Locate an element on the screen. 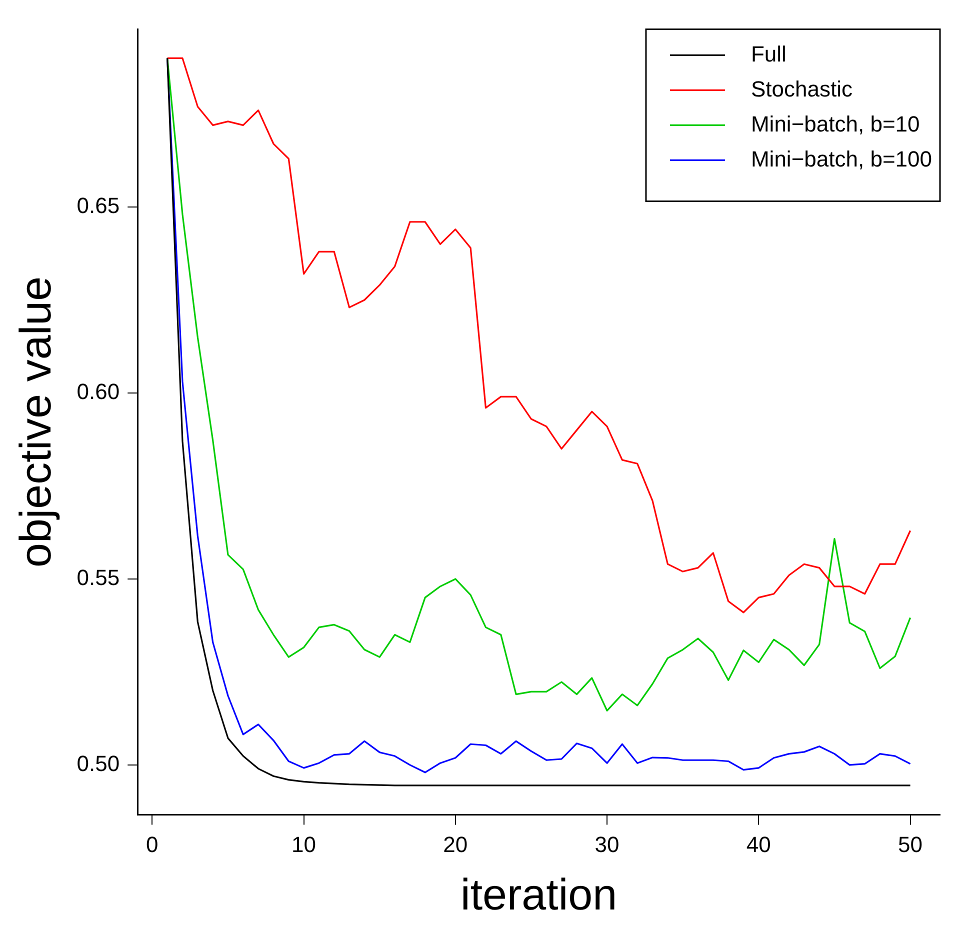 The image size is (954, 940). x-tick-label: 10 is located at coordinates (304, 845).